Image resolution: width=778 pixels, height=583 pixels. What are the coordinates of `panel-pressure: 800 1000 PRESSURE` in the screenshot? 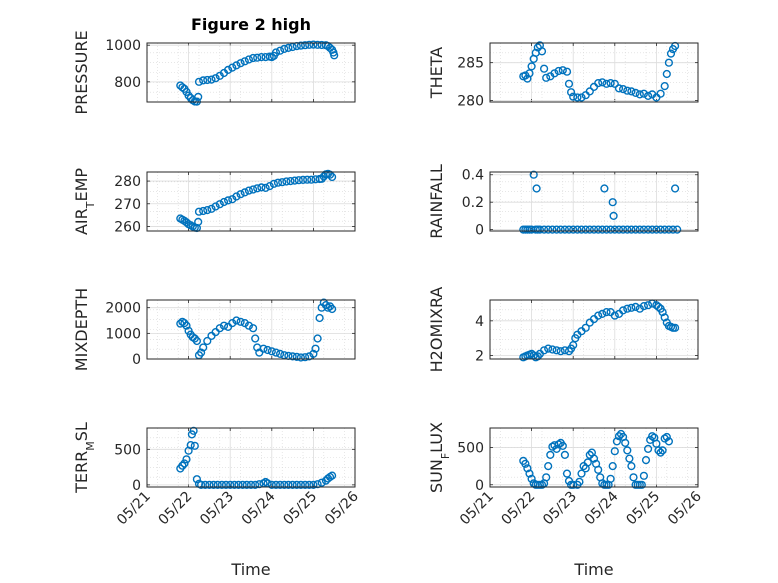 It's located at (214, 72).